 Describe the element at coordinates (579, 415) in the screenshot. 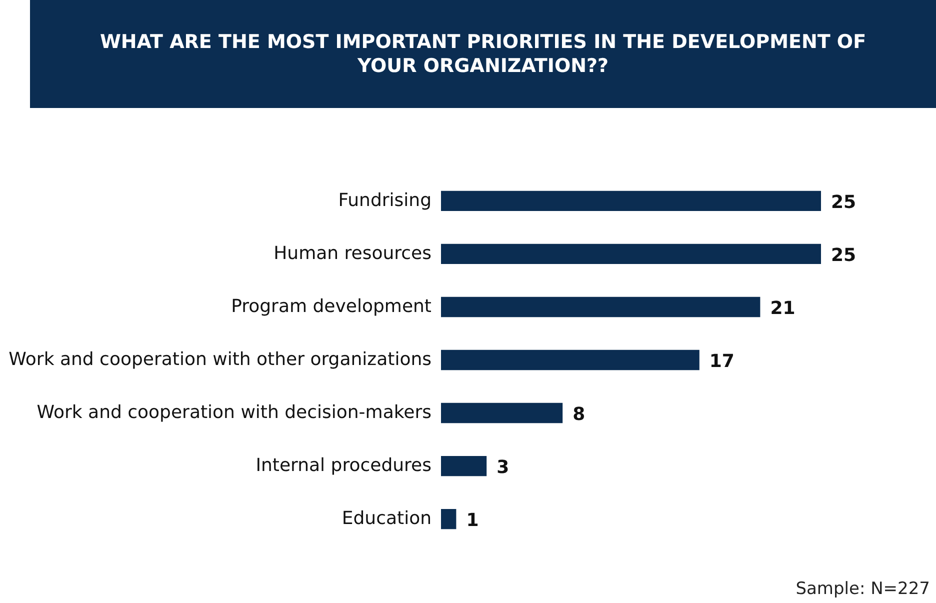

I see `data-label: 8` at that location.